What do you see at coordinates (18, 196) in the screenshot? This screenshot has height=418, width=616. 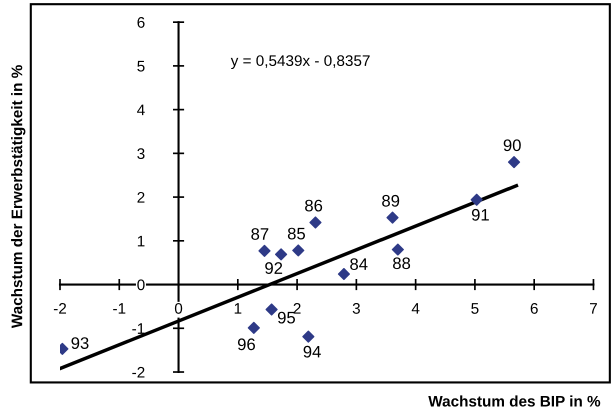 I see `y-axis-title: Wachstum der Erwerbstätigkeit in %` at bounding box center [18, 196].